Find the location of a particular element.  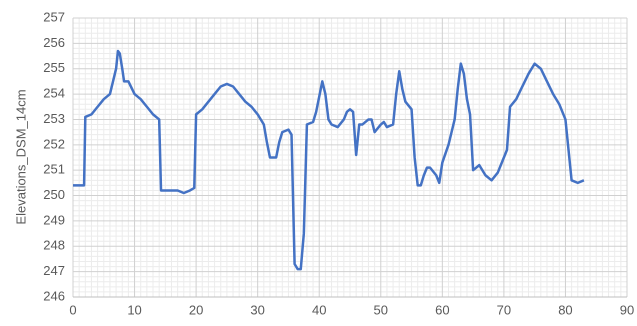

x-tick-label: 40 is located at coordinates (319, 309).